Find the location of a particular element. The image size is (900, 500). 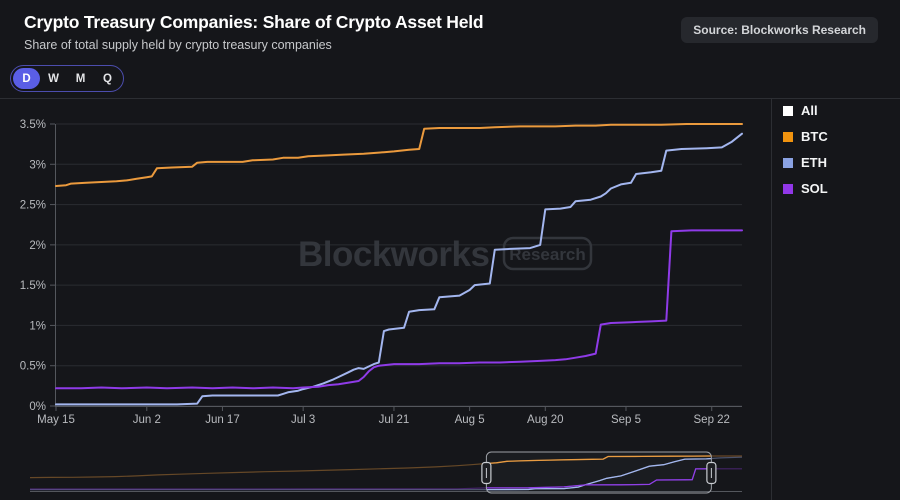

x-tick-label: Sep 22 is located at coordinates (712, 420).